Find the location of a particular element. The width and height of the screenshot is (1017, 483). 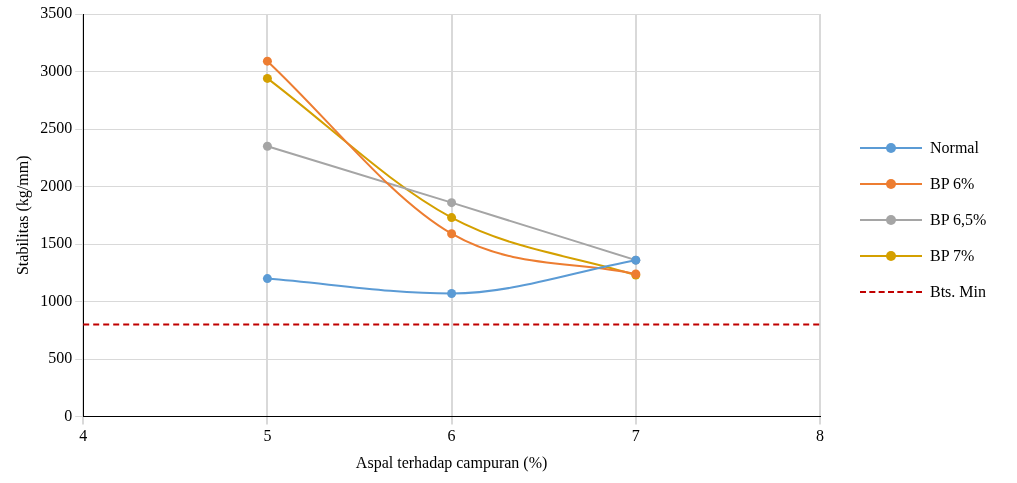

x-tick-label: 5 is located at coordinates (267, 436).